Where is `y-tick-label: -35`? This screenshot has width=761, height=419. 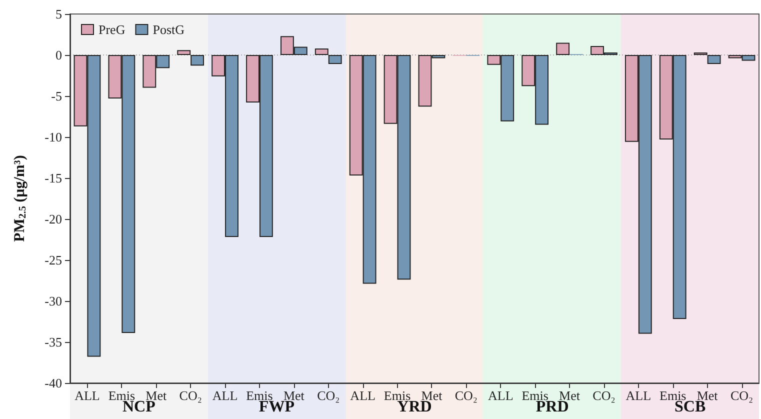 y-tick-label: -35 is located at coordinates (53, 342).